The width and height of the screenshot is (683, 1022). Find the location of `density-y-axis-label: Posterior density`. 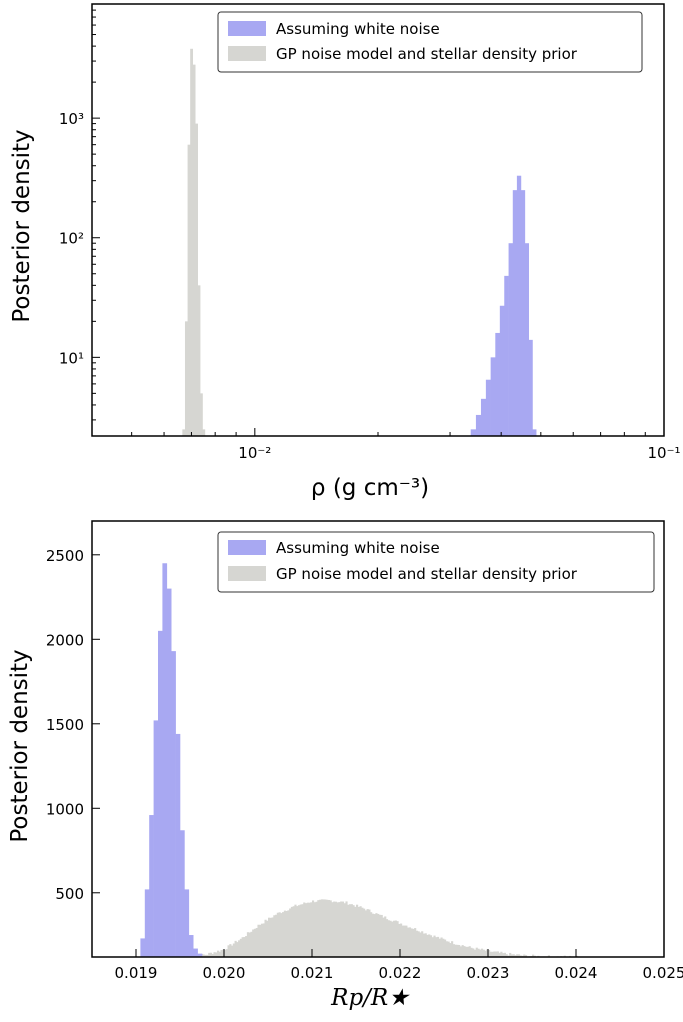

density-y-axis-label: Posterior density is located at coordinates (22, 225).